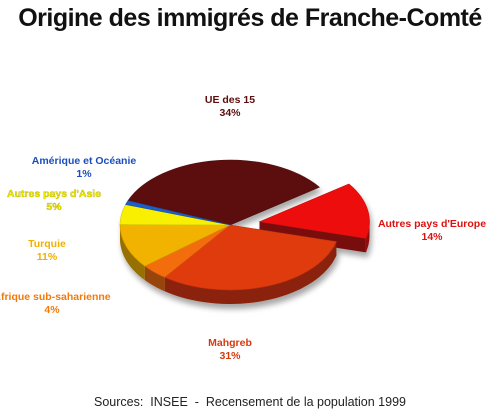 This screenshot has width=500, height=411. Describe the element at coordinates (230, 100) in the screenshot. I see `slice-name-label: UE des 15` at that location.